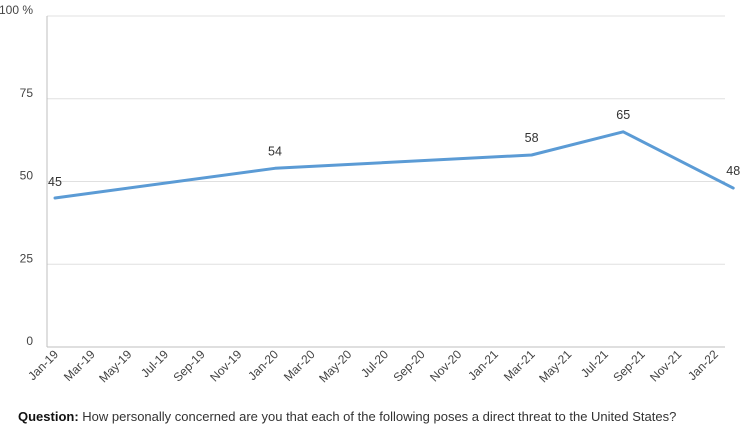 This screenshot has width=747, height=426. What do you see at coordinates (27, 176) in the screenshot?
I see `y-tick-label: 50` at bounding box center [27, 176].